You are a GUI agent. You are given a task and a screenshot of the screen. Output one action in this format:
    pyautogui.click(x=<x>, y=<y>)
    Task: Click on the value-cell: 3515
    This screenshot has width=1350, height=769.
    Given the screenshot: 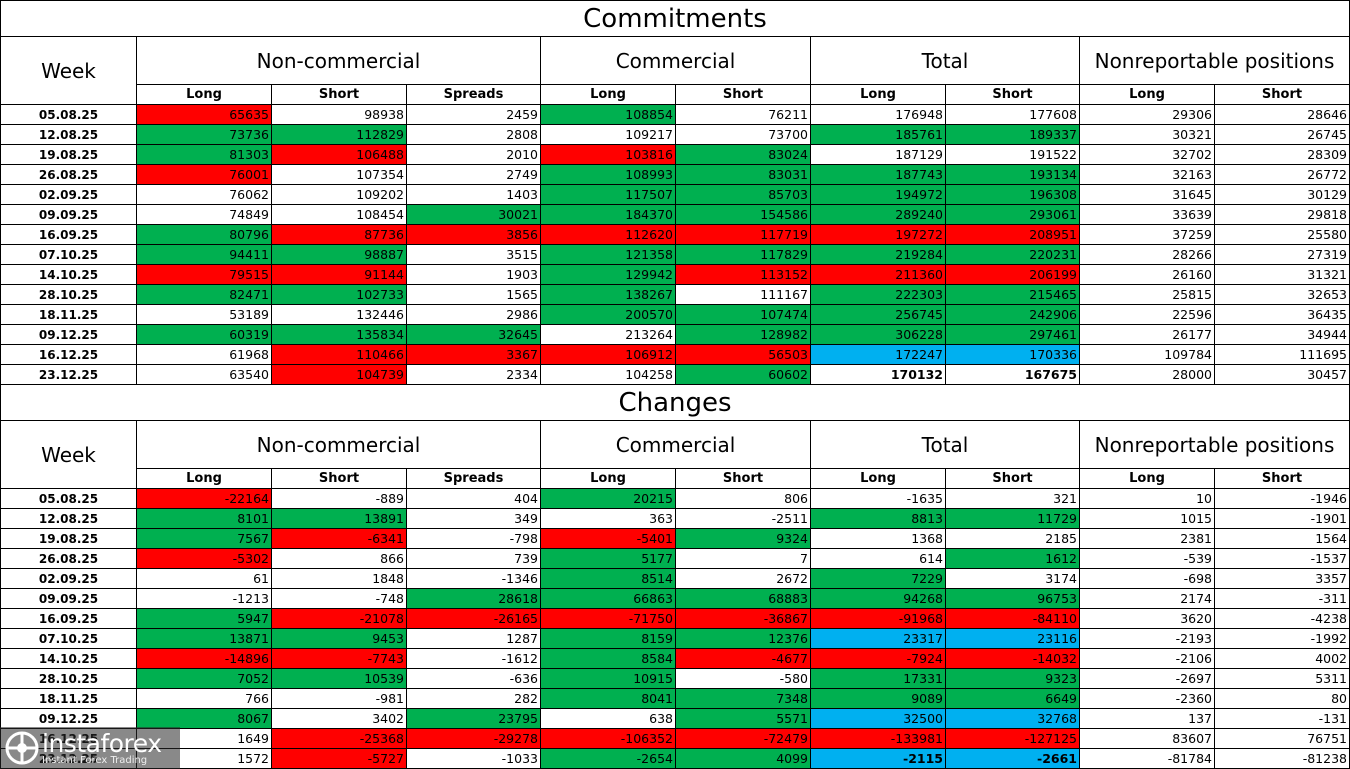 What is the action you would take?
    pyautogui.click(x=474, y=255)
    